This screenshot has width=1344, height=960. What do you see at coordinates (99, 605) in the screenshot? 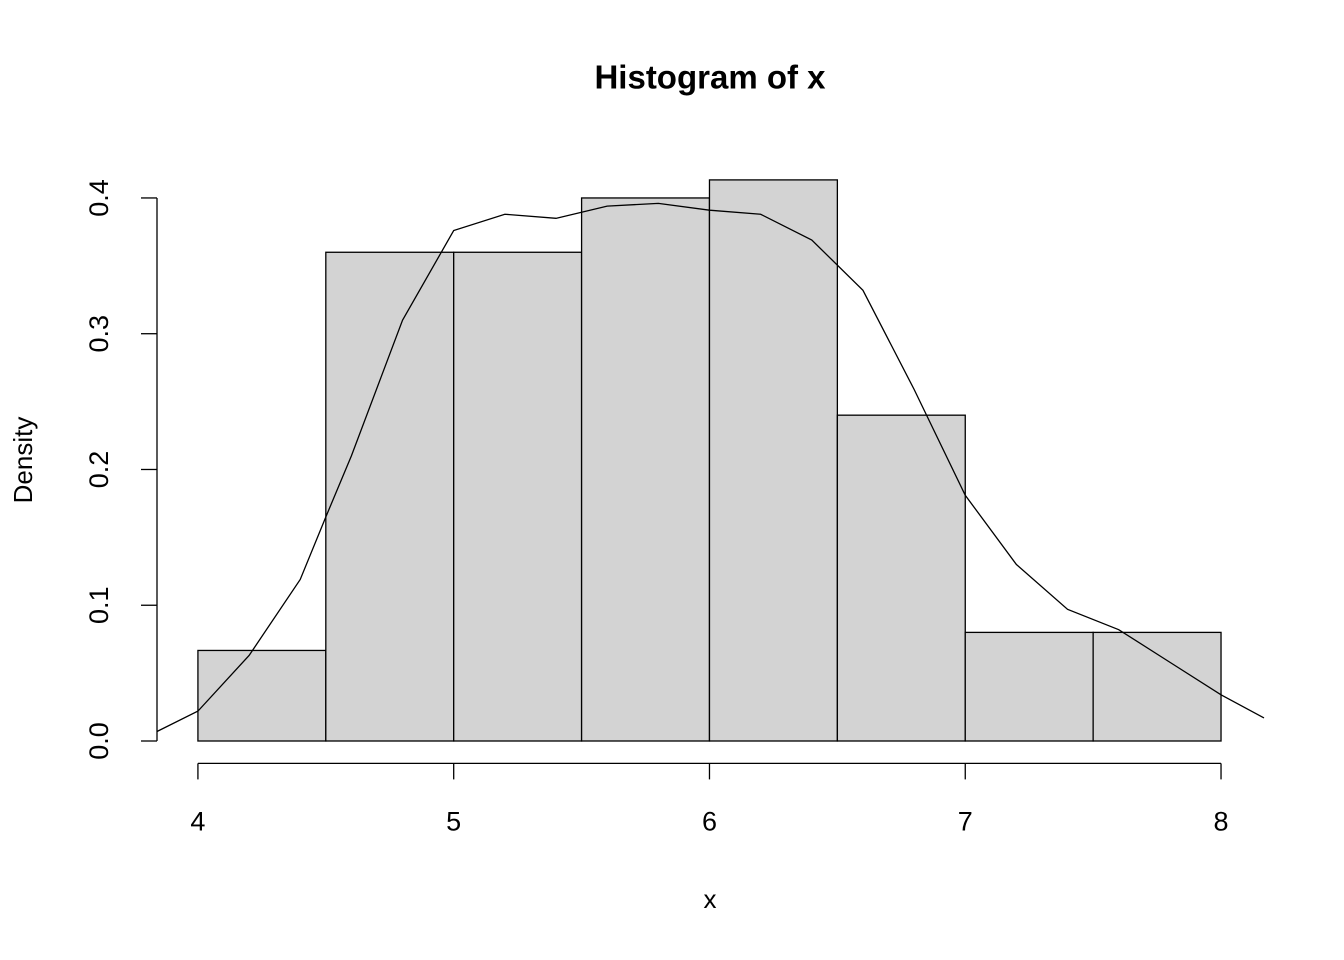
I see `y-tick-label: 0.1` at bounding box center [99, 605].